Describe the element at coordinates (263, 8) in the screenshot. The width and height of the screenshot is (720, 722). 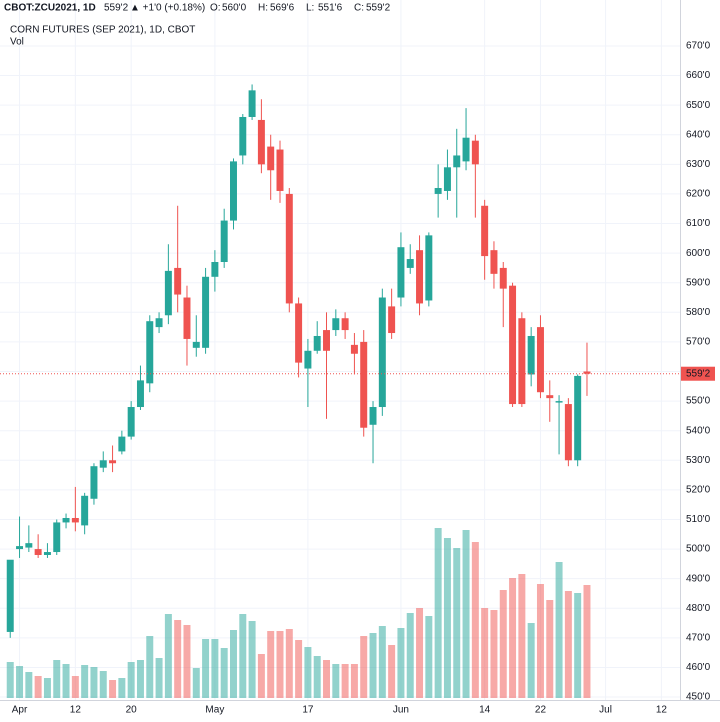
I see `ohlc-key: H:` at that location.